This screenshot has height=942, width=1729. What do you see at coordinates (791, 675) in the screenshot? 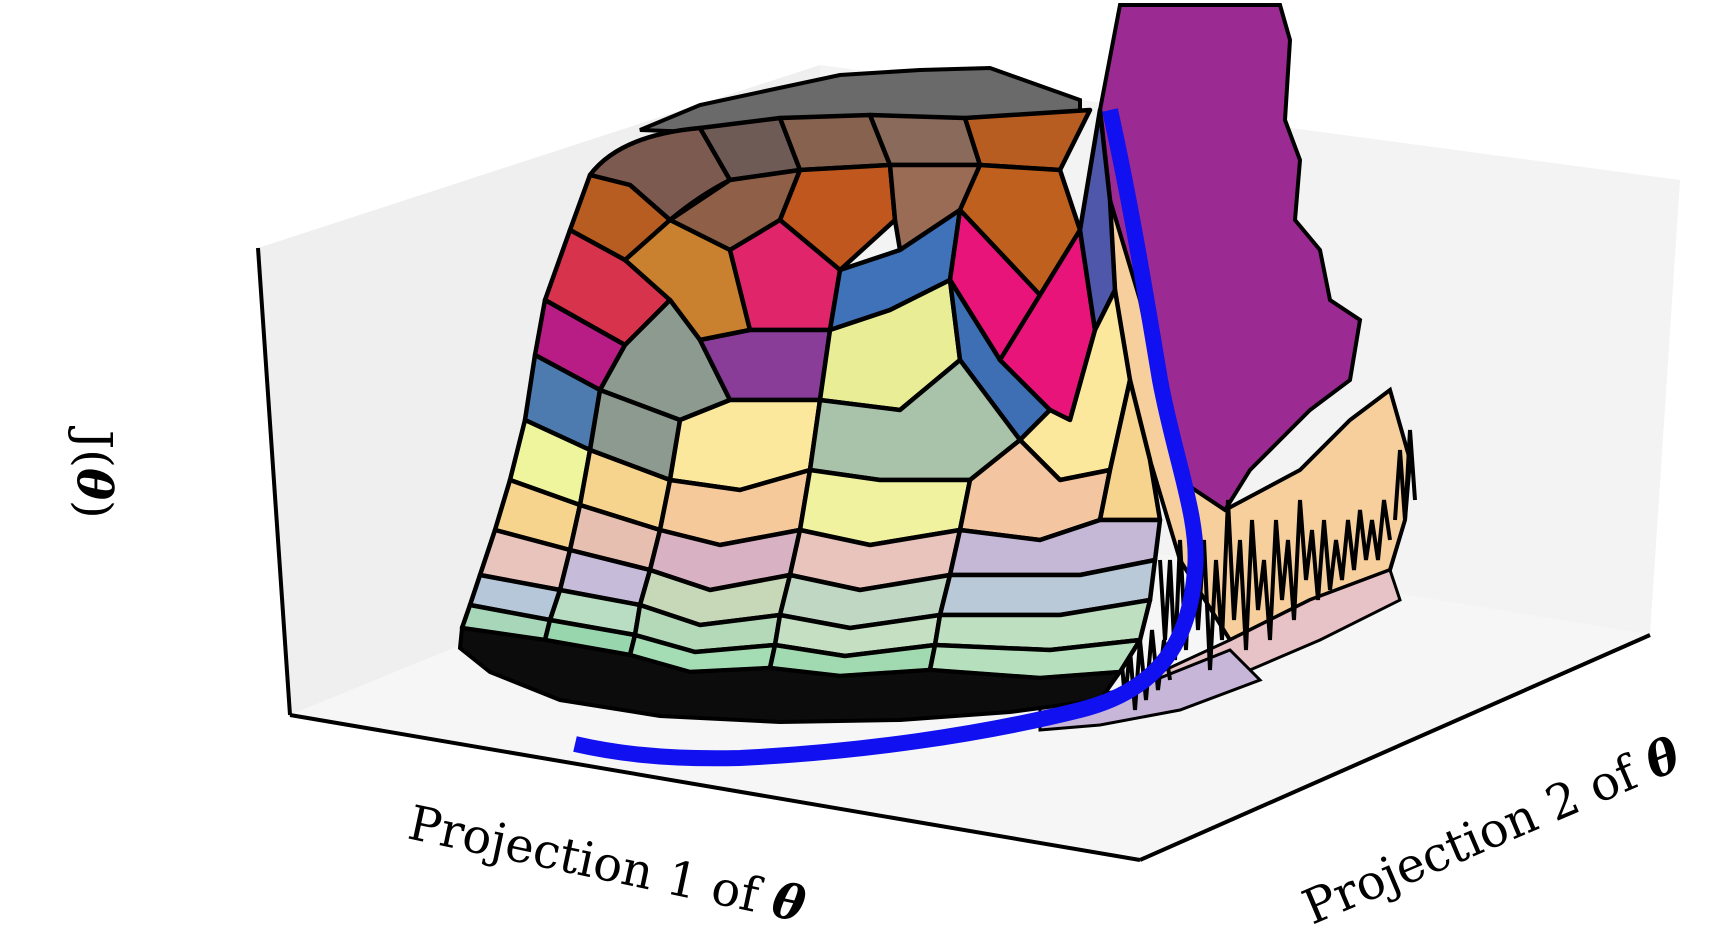
I see `surface-bottom-rim` at bounding box center [791, 675].